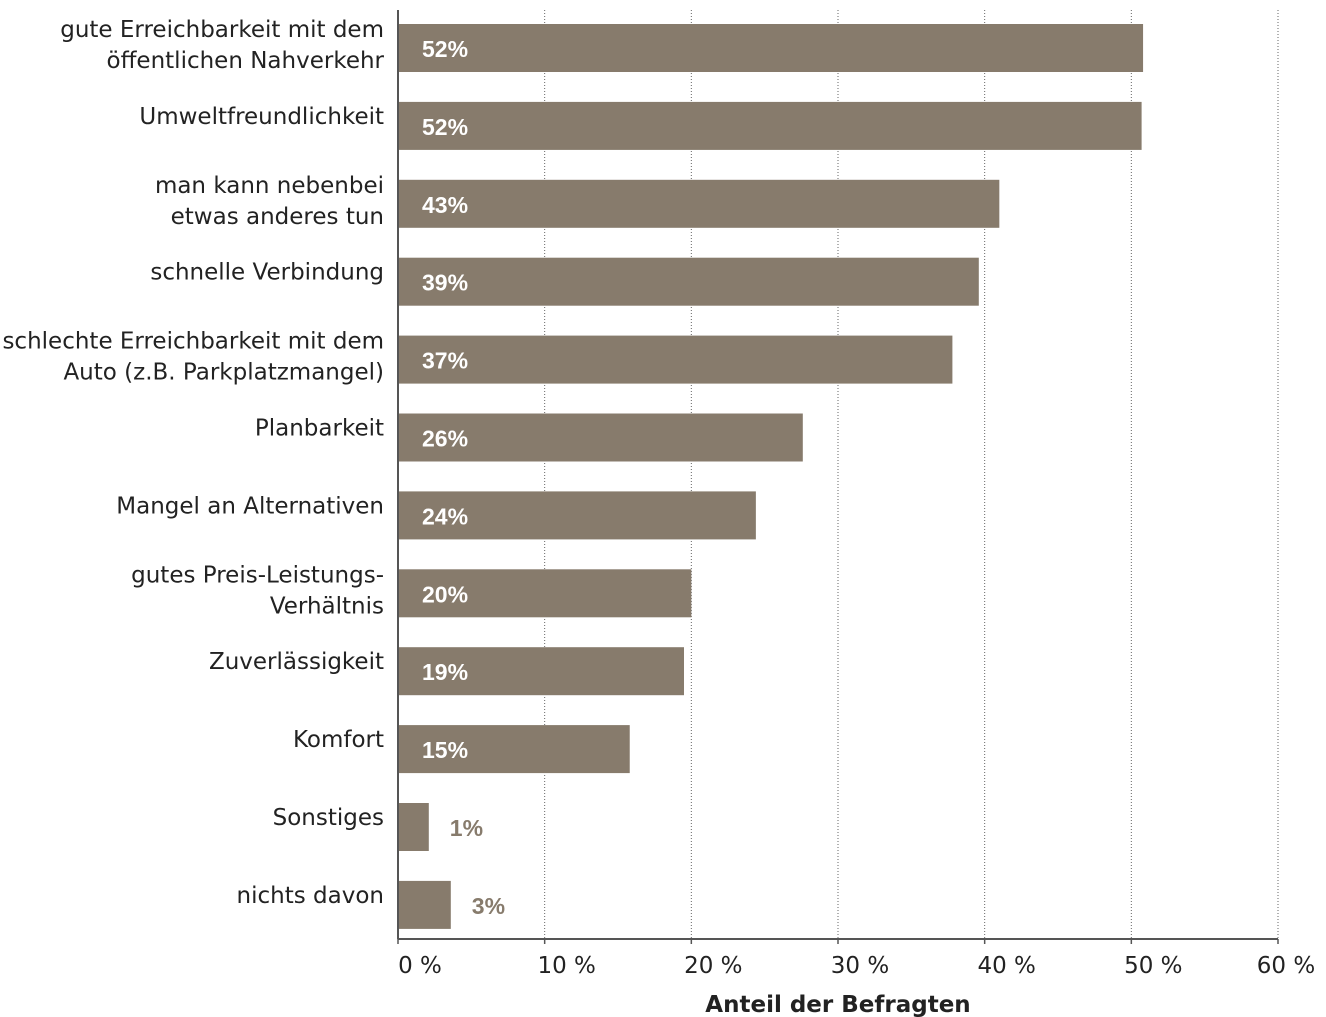  I want to click on data-label: 43%, so click(445, 205).